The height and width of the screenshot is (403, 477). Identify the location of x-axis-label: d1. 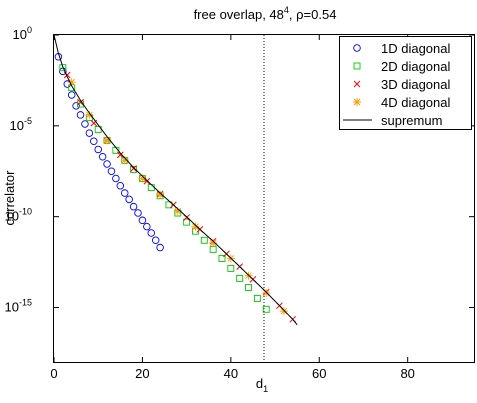
(262, 385).